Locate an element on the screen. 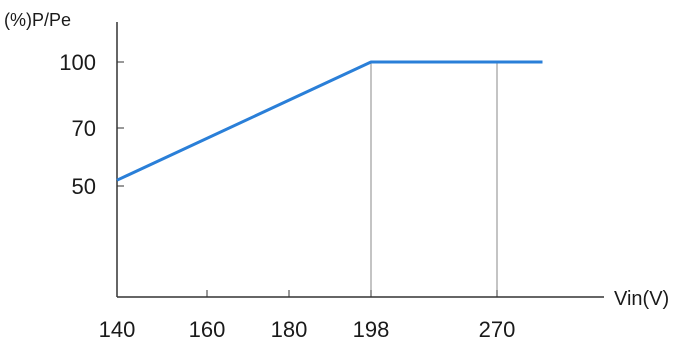 The width and height of the screenshot is (685, 346). x-tick-label-180: 180 is located at coordinates (289, 329).